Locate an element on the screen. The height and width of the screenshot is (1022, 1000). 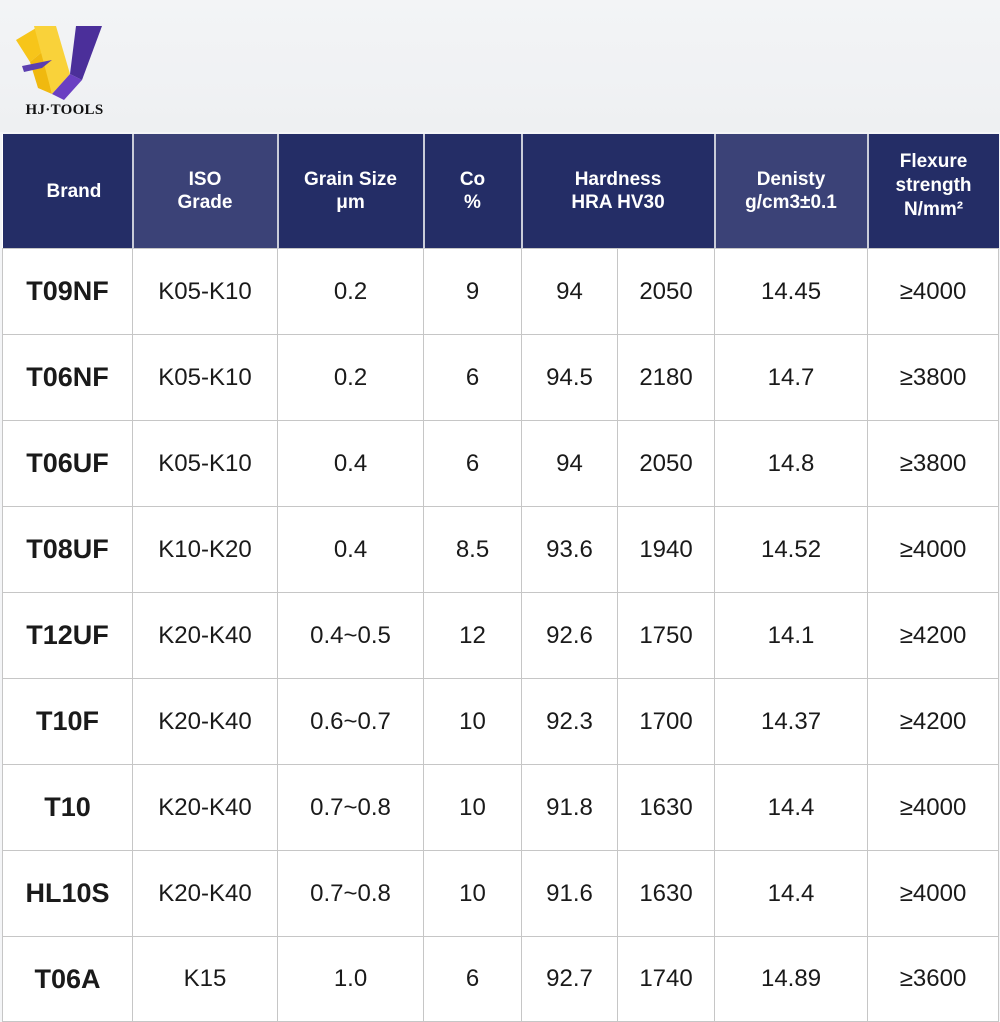
cell-hv30: 1740 is located at coordinates (666, 979).